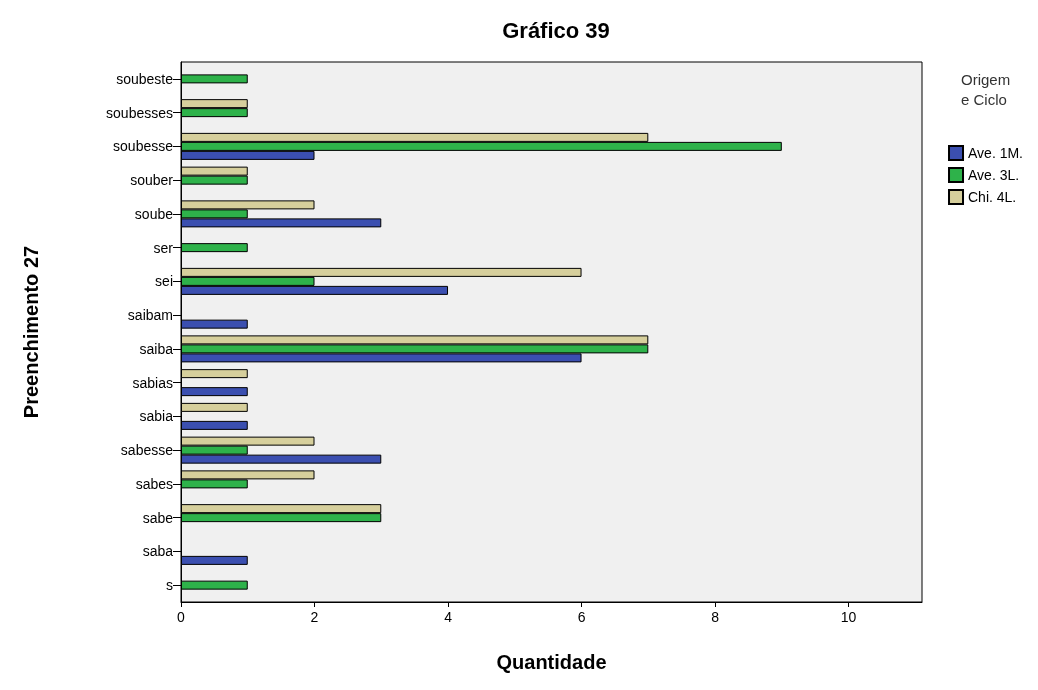 The image size is (1038, 690). What do you see at coordinates (143, 146) in the screenshot?
I see `y-tick-label: soubesse` at bounding box center [143, 146].